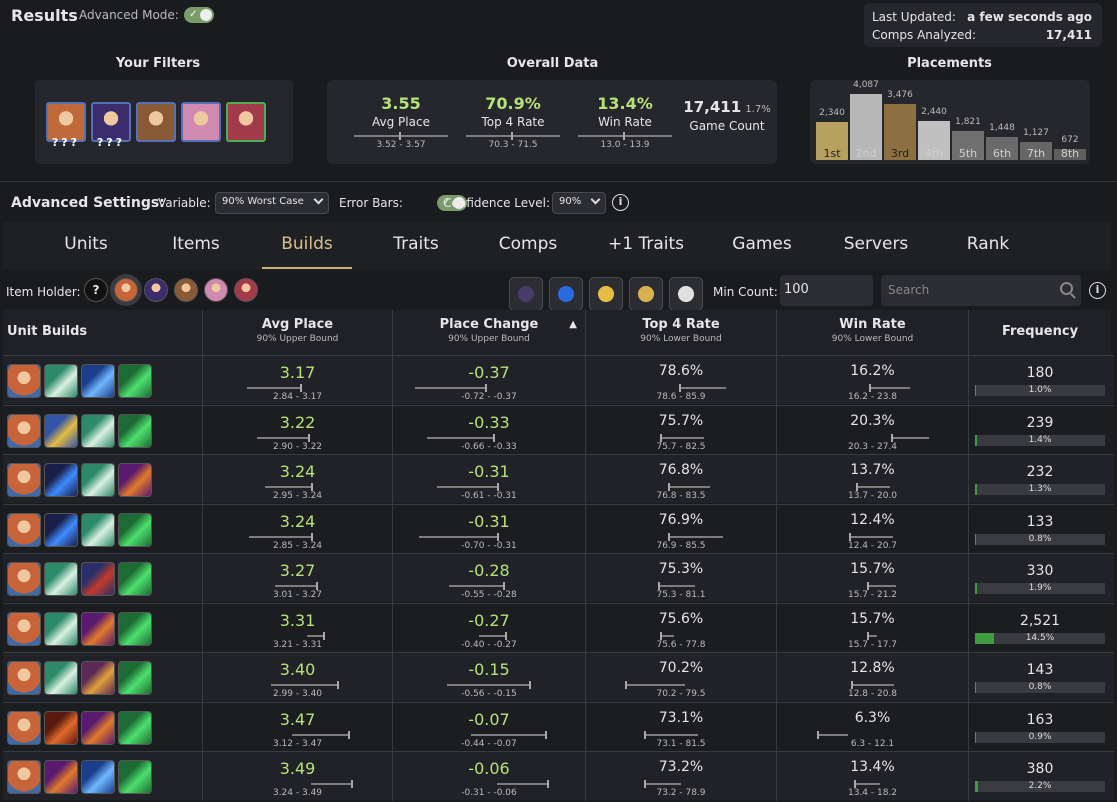  I want to click on advanced-mode-toggle: ✓, so click(199, 15).